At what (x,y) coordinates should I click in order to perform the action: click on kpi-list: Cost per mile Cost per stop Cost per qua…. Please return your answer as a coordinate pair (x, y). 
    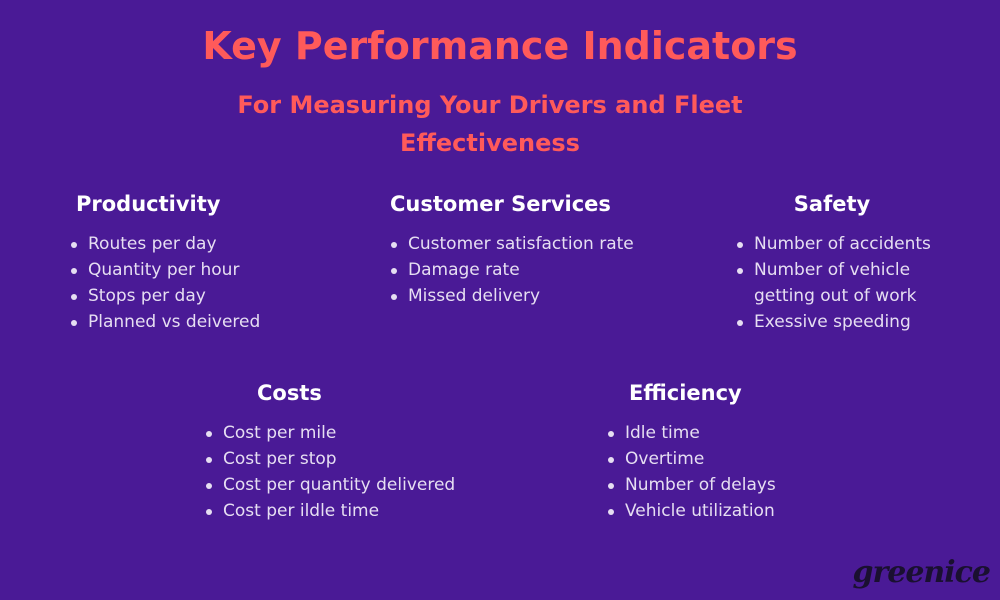
    Looking at the image, I should click on (351, 472).